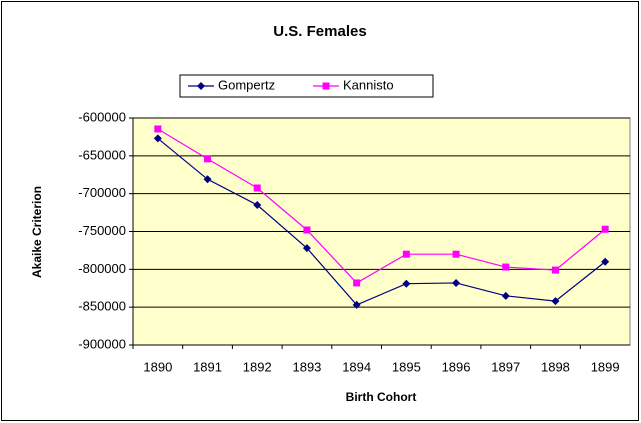 Image resolution: width=641 pixels, height=423 pixels. Describe the element at coordinates (157, 366) in the screenshot. I see `x-tick-label: 1890` at that location.